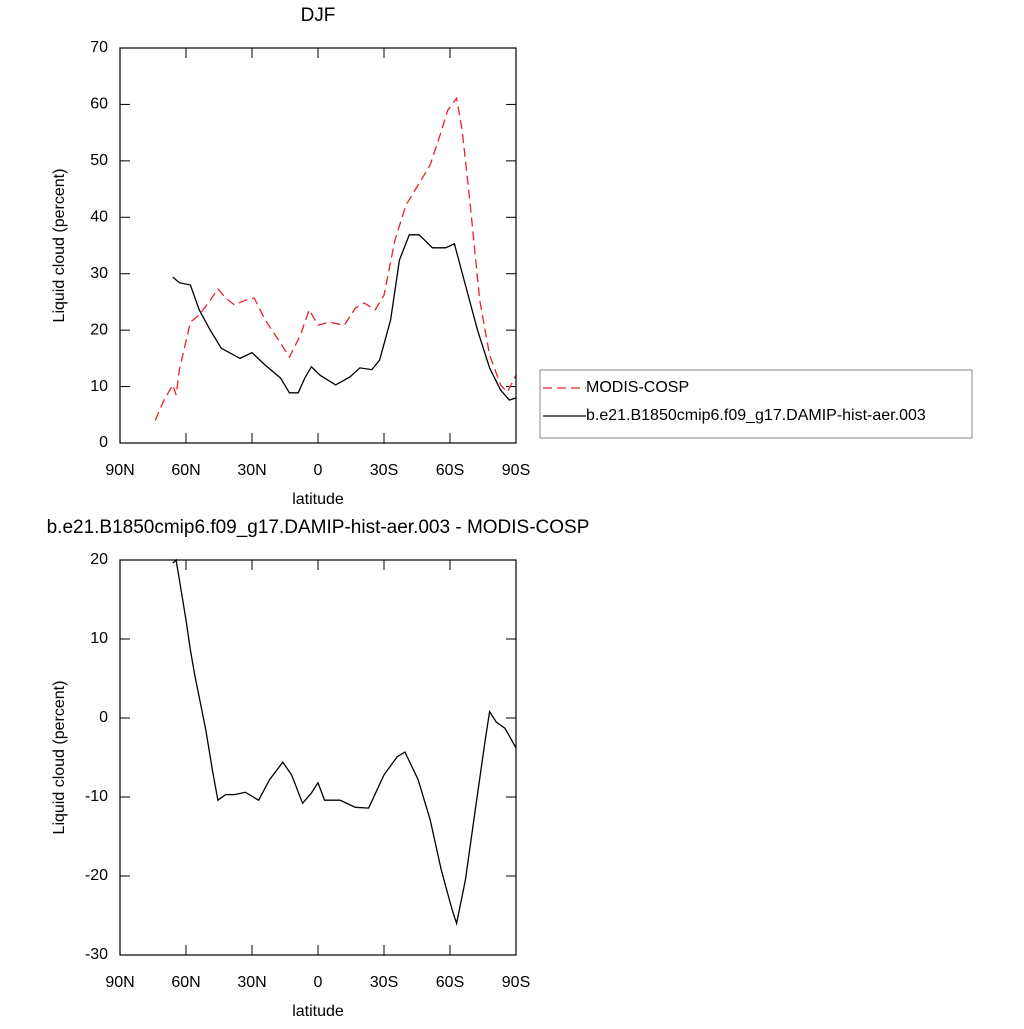 The image size is (1024, 1029). I want to click on y-tick-label: -20, so click(96, 875).